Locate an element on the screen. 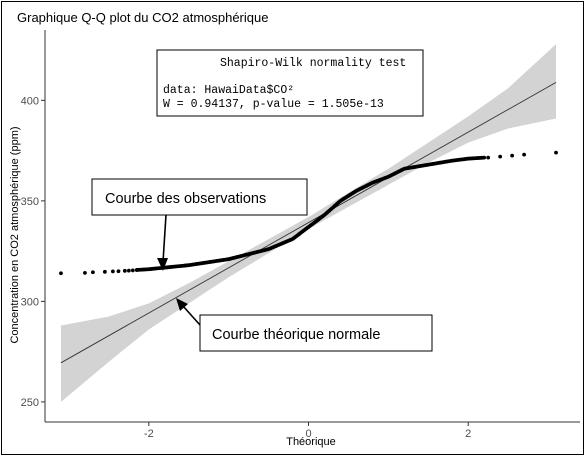 The width and height of the screenshot is (587, 458). stats-box-frame is located at coordinates (290, 83).